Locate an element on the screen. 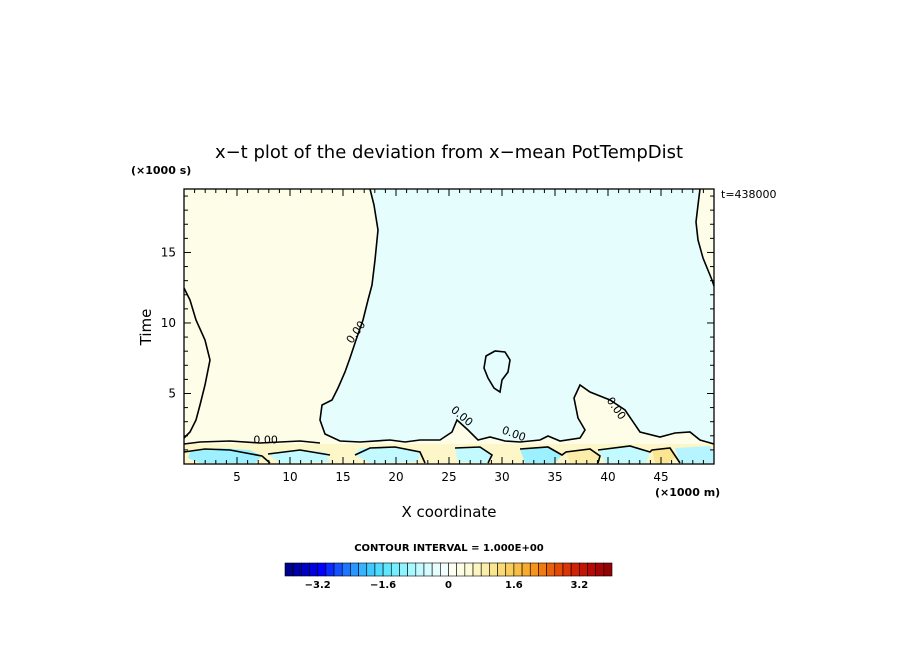 The image size is (904, 658). x-tick-label: 45 is located at coordinates (660, 477).